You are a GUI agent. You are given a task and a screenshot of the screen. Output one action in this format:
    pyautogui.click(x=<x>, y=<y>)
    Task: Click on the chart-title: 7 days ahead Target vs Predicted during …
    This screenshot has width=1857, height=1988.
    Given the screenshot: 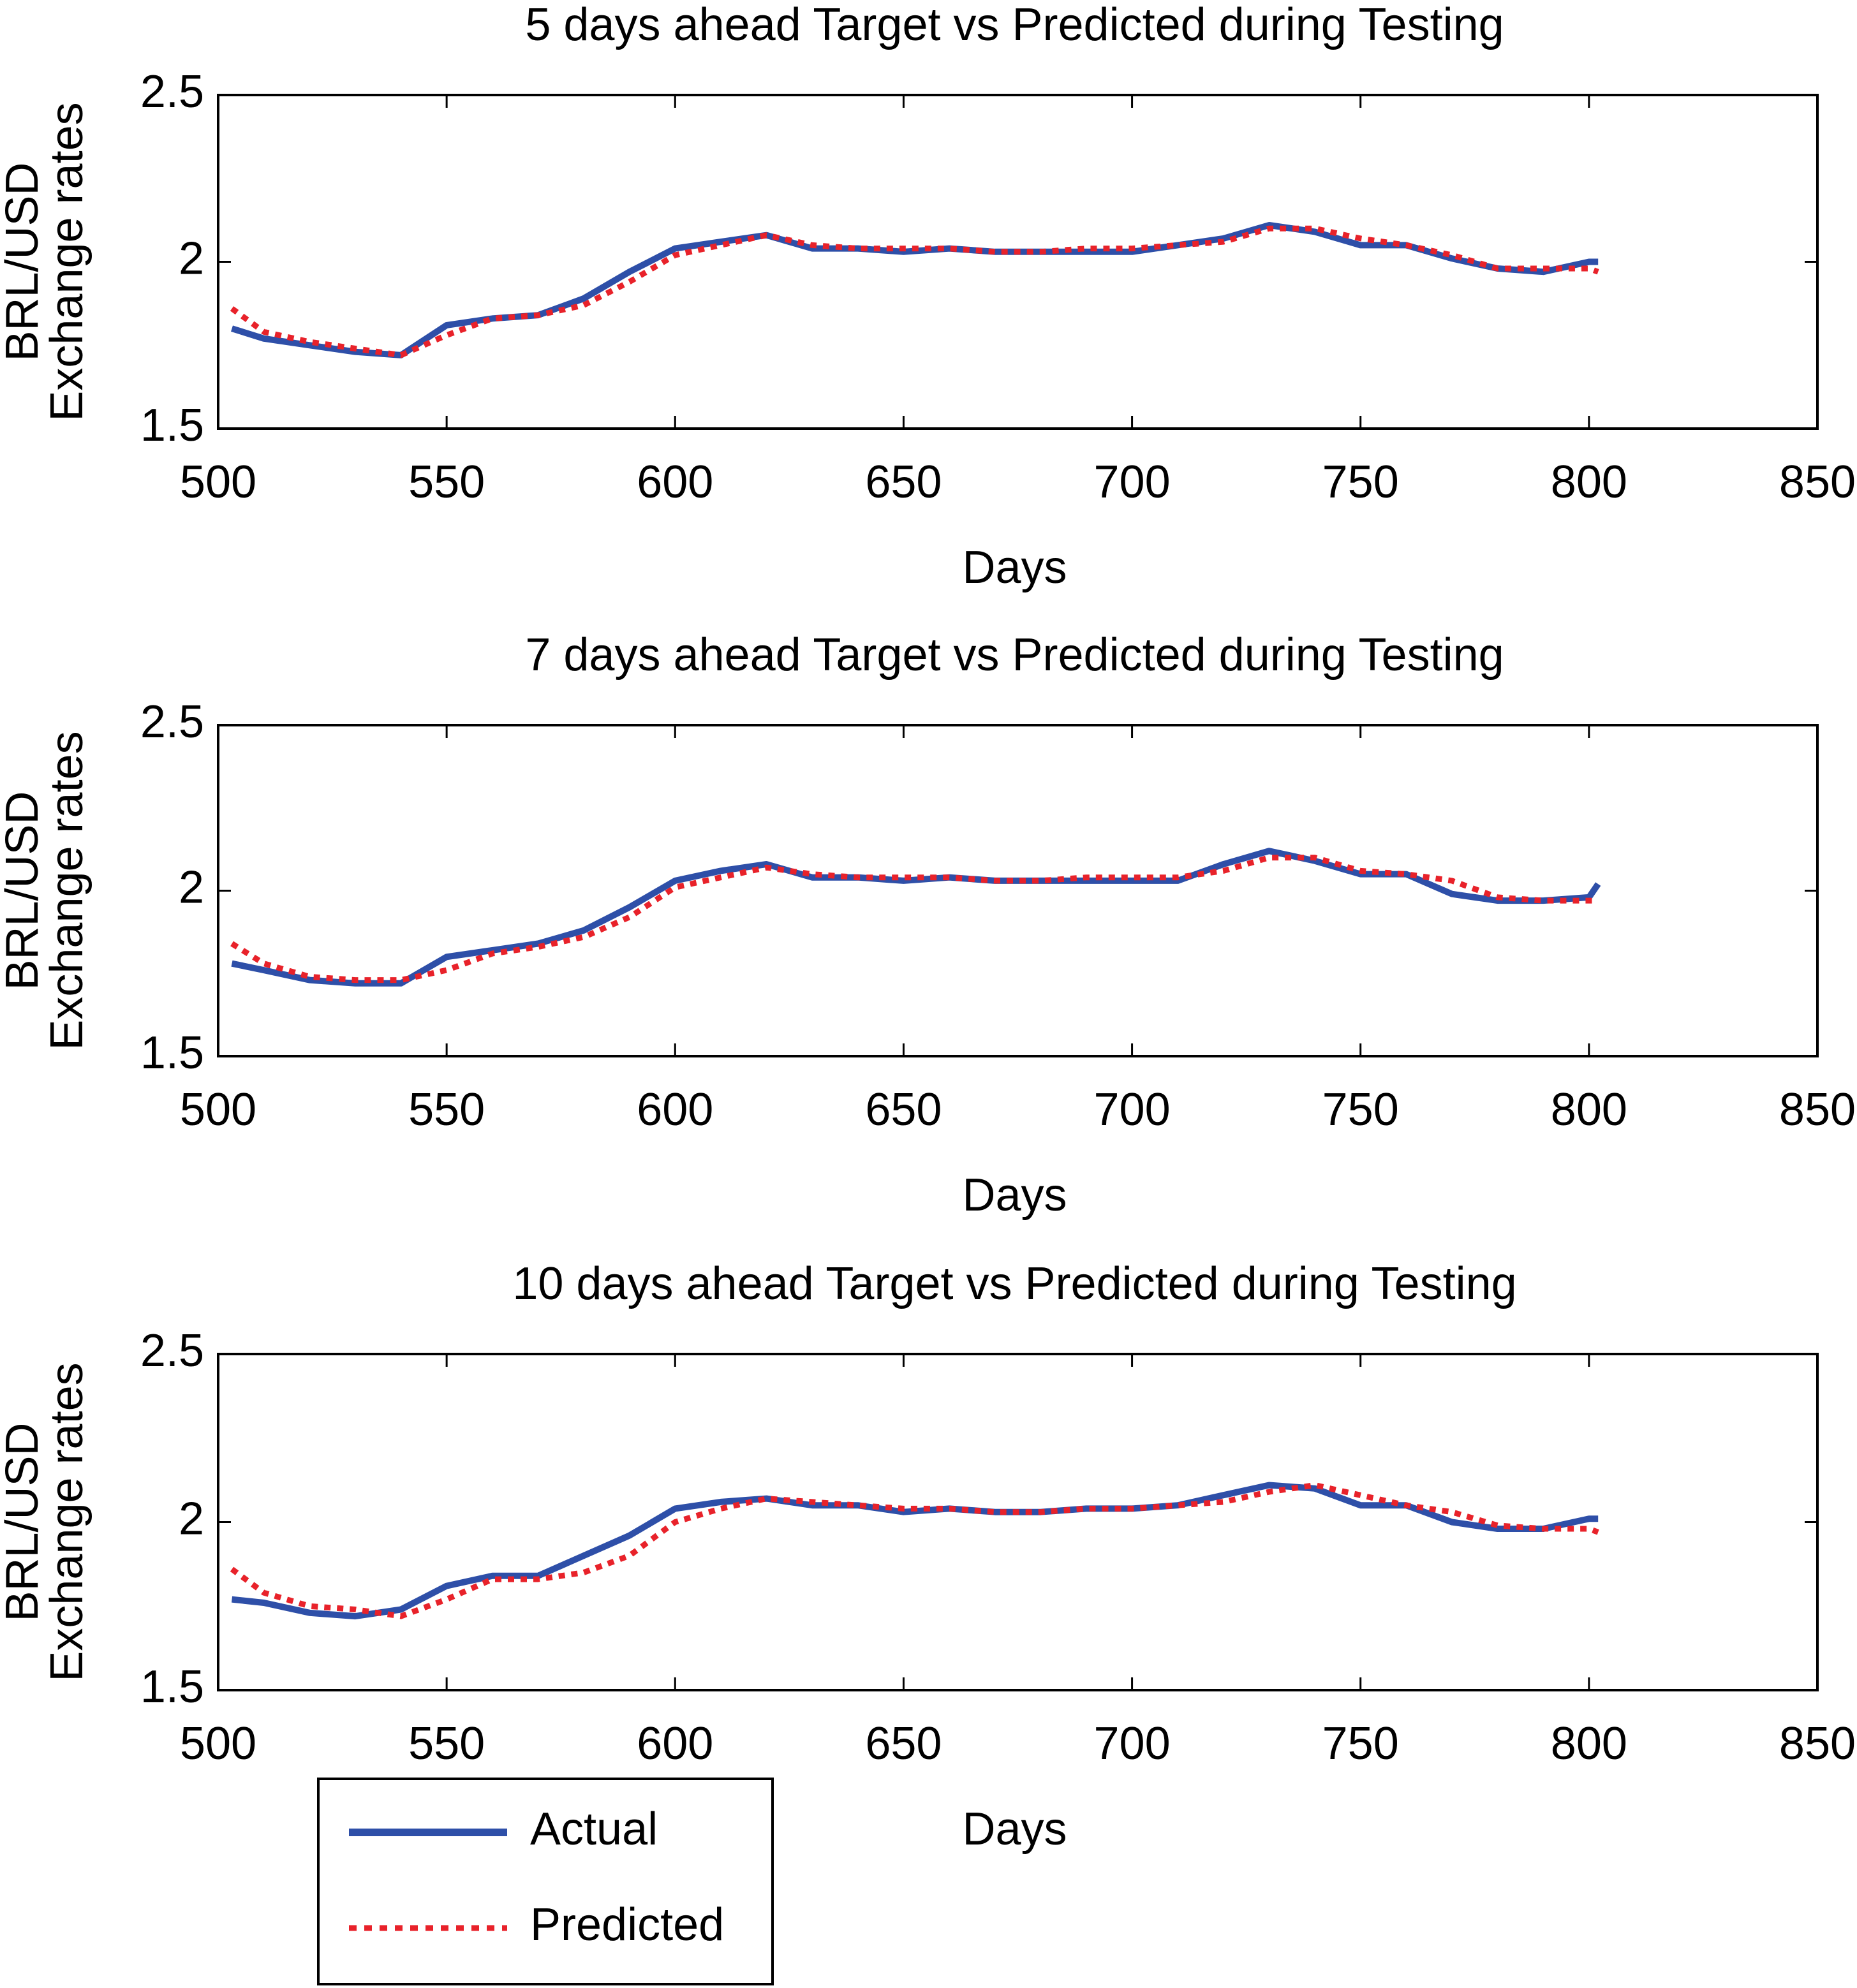 What is the action you would take?
    pyautogui.click(x=1014, y=655)
    